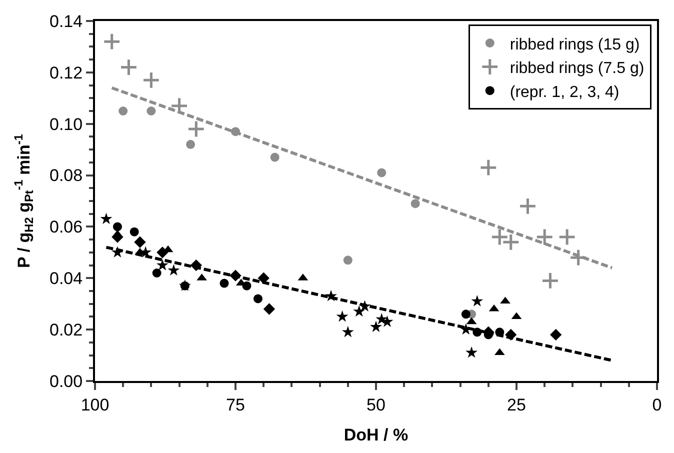  Describe the element at coordinates (376, 434) in the screenshot. I see `x-axis-title: DoH / %` at that location.